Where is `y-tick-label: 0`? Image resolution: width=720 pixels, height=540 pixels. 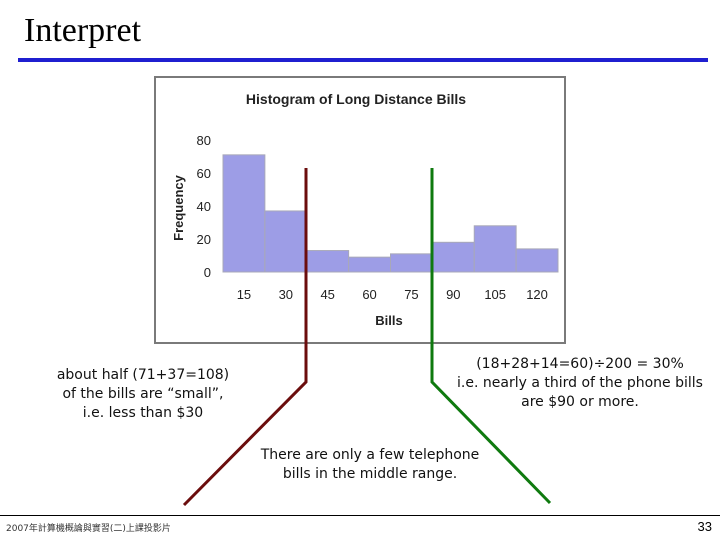
y-tick-label: 0 is located at coordinates (207, 272).